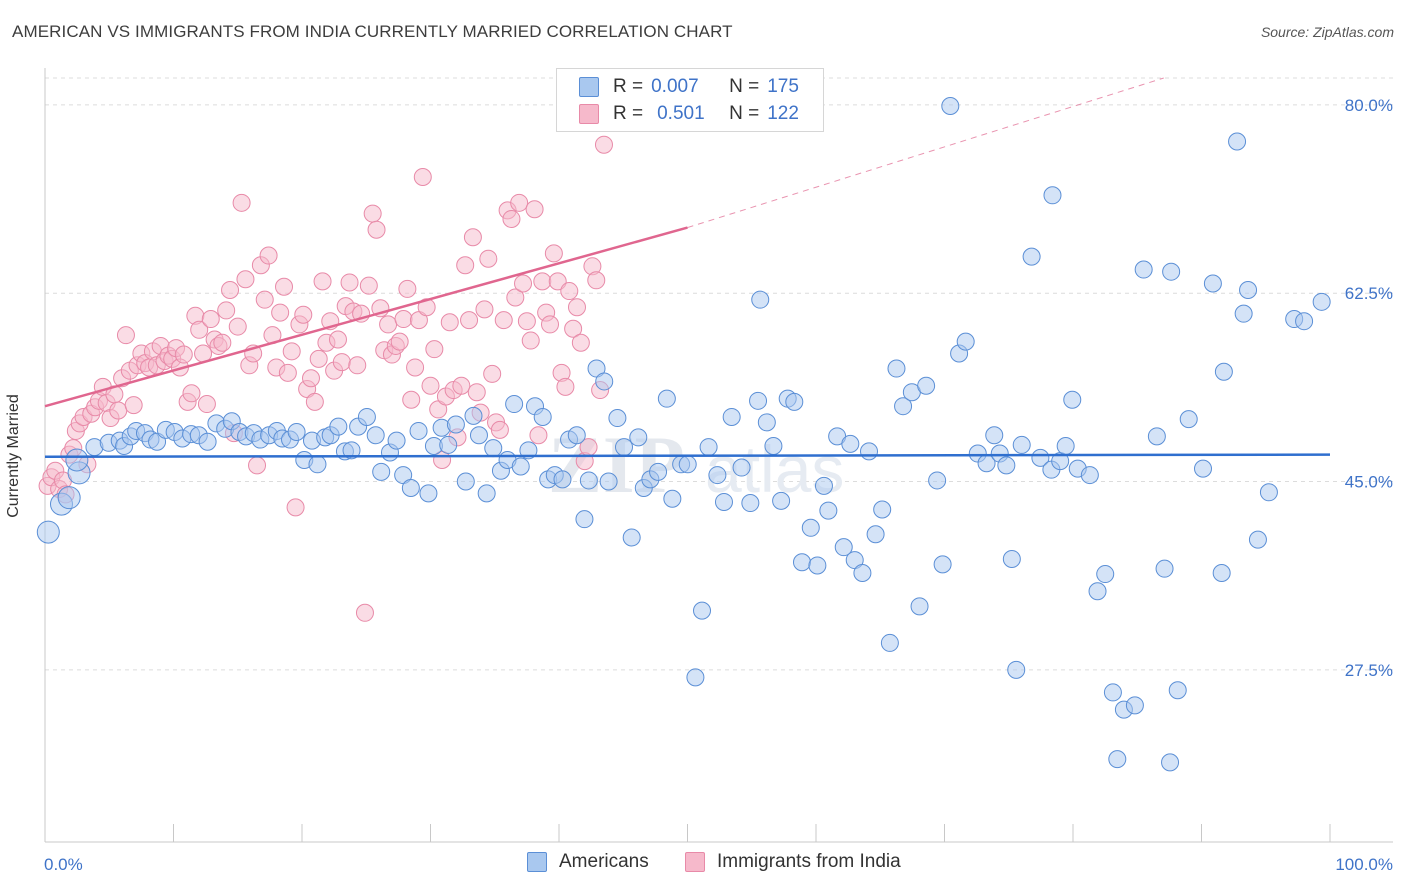 This screenshot has height=892, width=1406. Describe the element at coordinates (793, 862) in the screenshot. I see `bottom-legend-india: Immigrants from India` at that location.